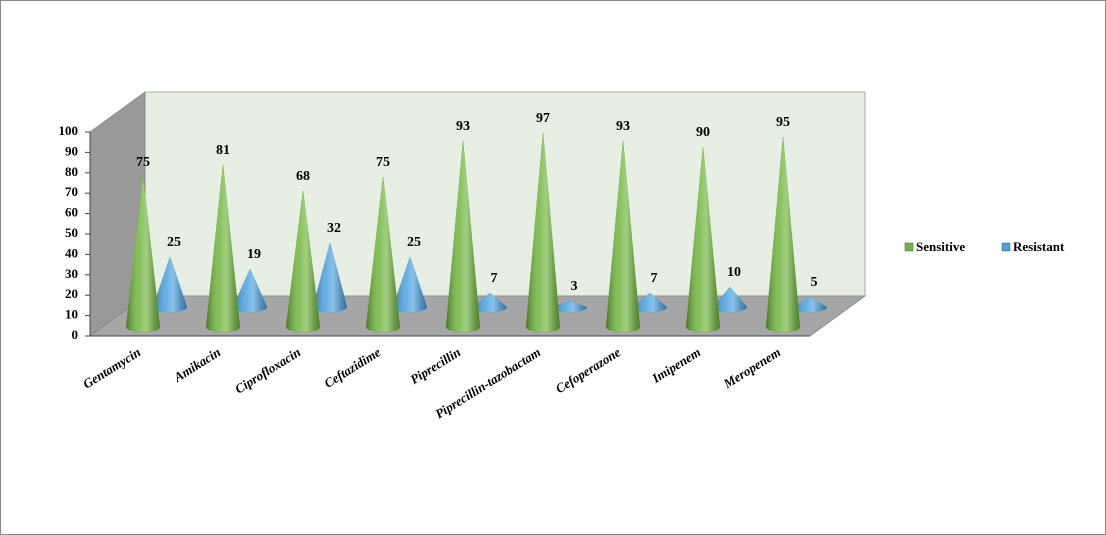 The width and height of the screenshot is (1106, 535). What do you see at coordinates (71, 212) in the screenshot?
I see `y-tick-label: 60` at bounding box center [71, 212].